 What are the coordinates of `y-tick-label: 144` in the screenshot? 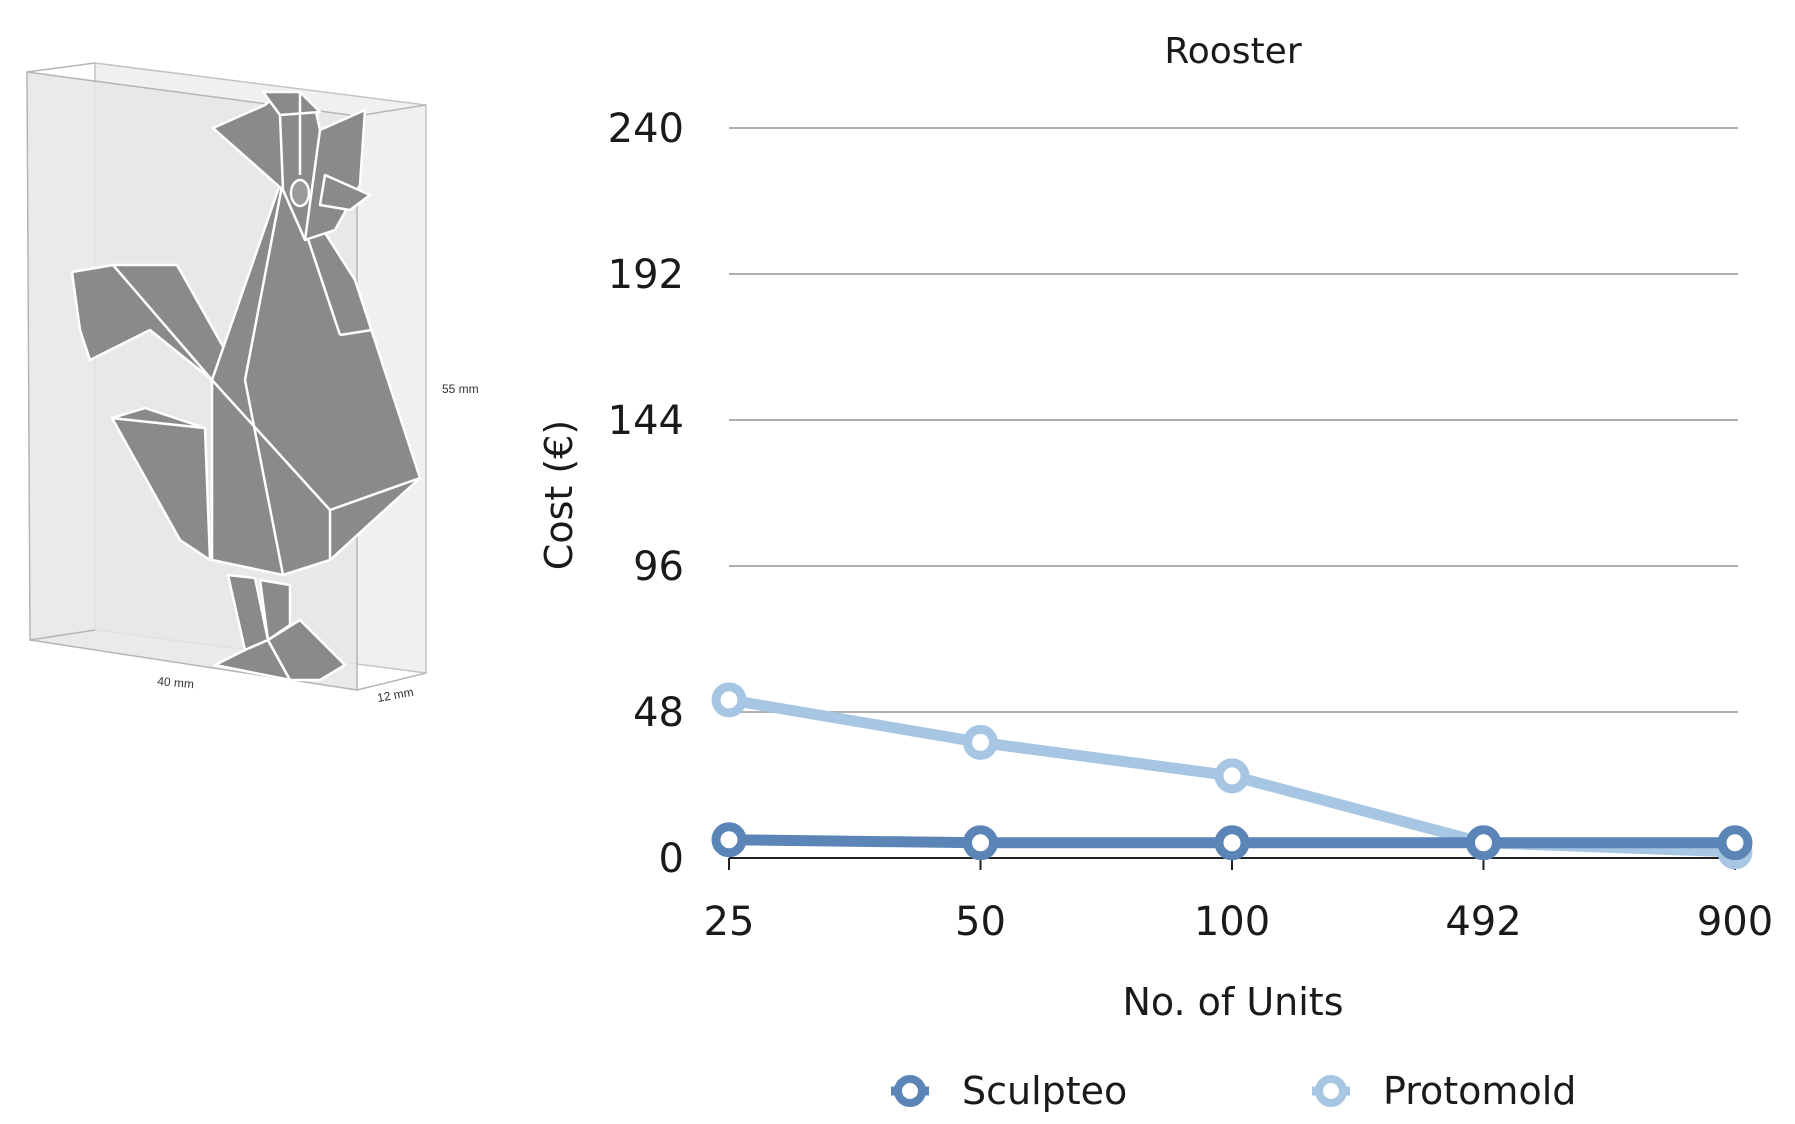 It's located at (646, 421).